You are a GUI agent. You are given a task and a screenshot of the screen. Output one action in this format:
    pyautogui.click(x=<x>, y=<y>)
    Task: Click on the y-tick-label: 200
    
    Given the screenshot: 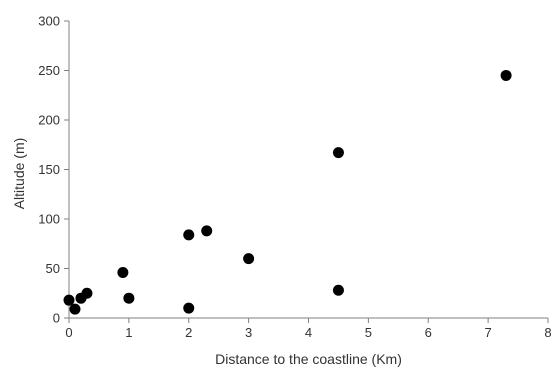 What is the action you would take?
    pyautogui.click(x=49, y=120)
    